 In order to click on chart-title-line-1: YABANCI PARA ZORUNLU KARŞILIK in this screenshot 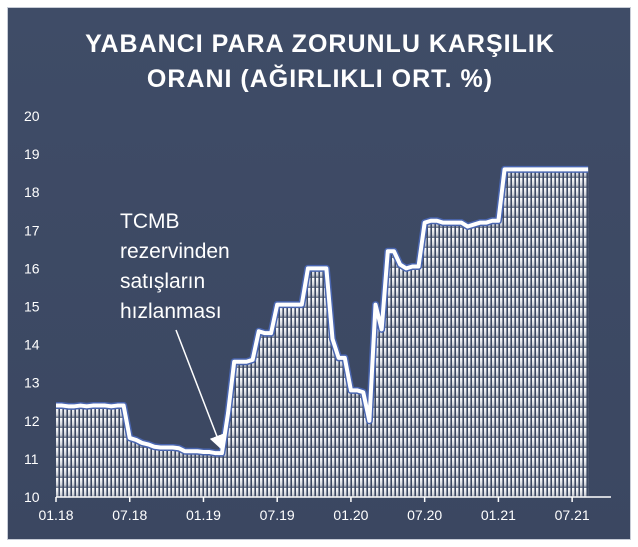, I will do `click(320, 44)`.